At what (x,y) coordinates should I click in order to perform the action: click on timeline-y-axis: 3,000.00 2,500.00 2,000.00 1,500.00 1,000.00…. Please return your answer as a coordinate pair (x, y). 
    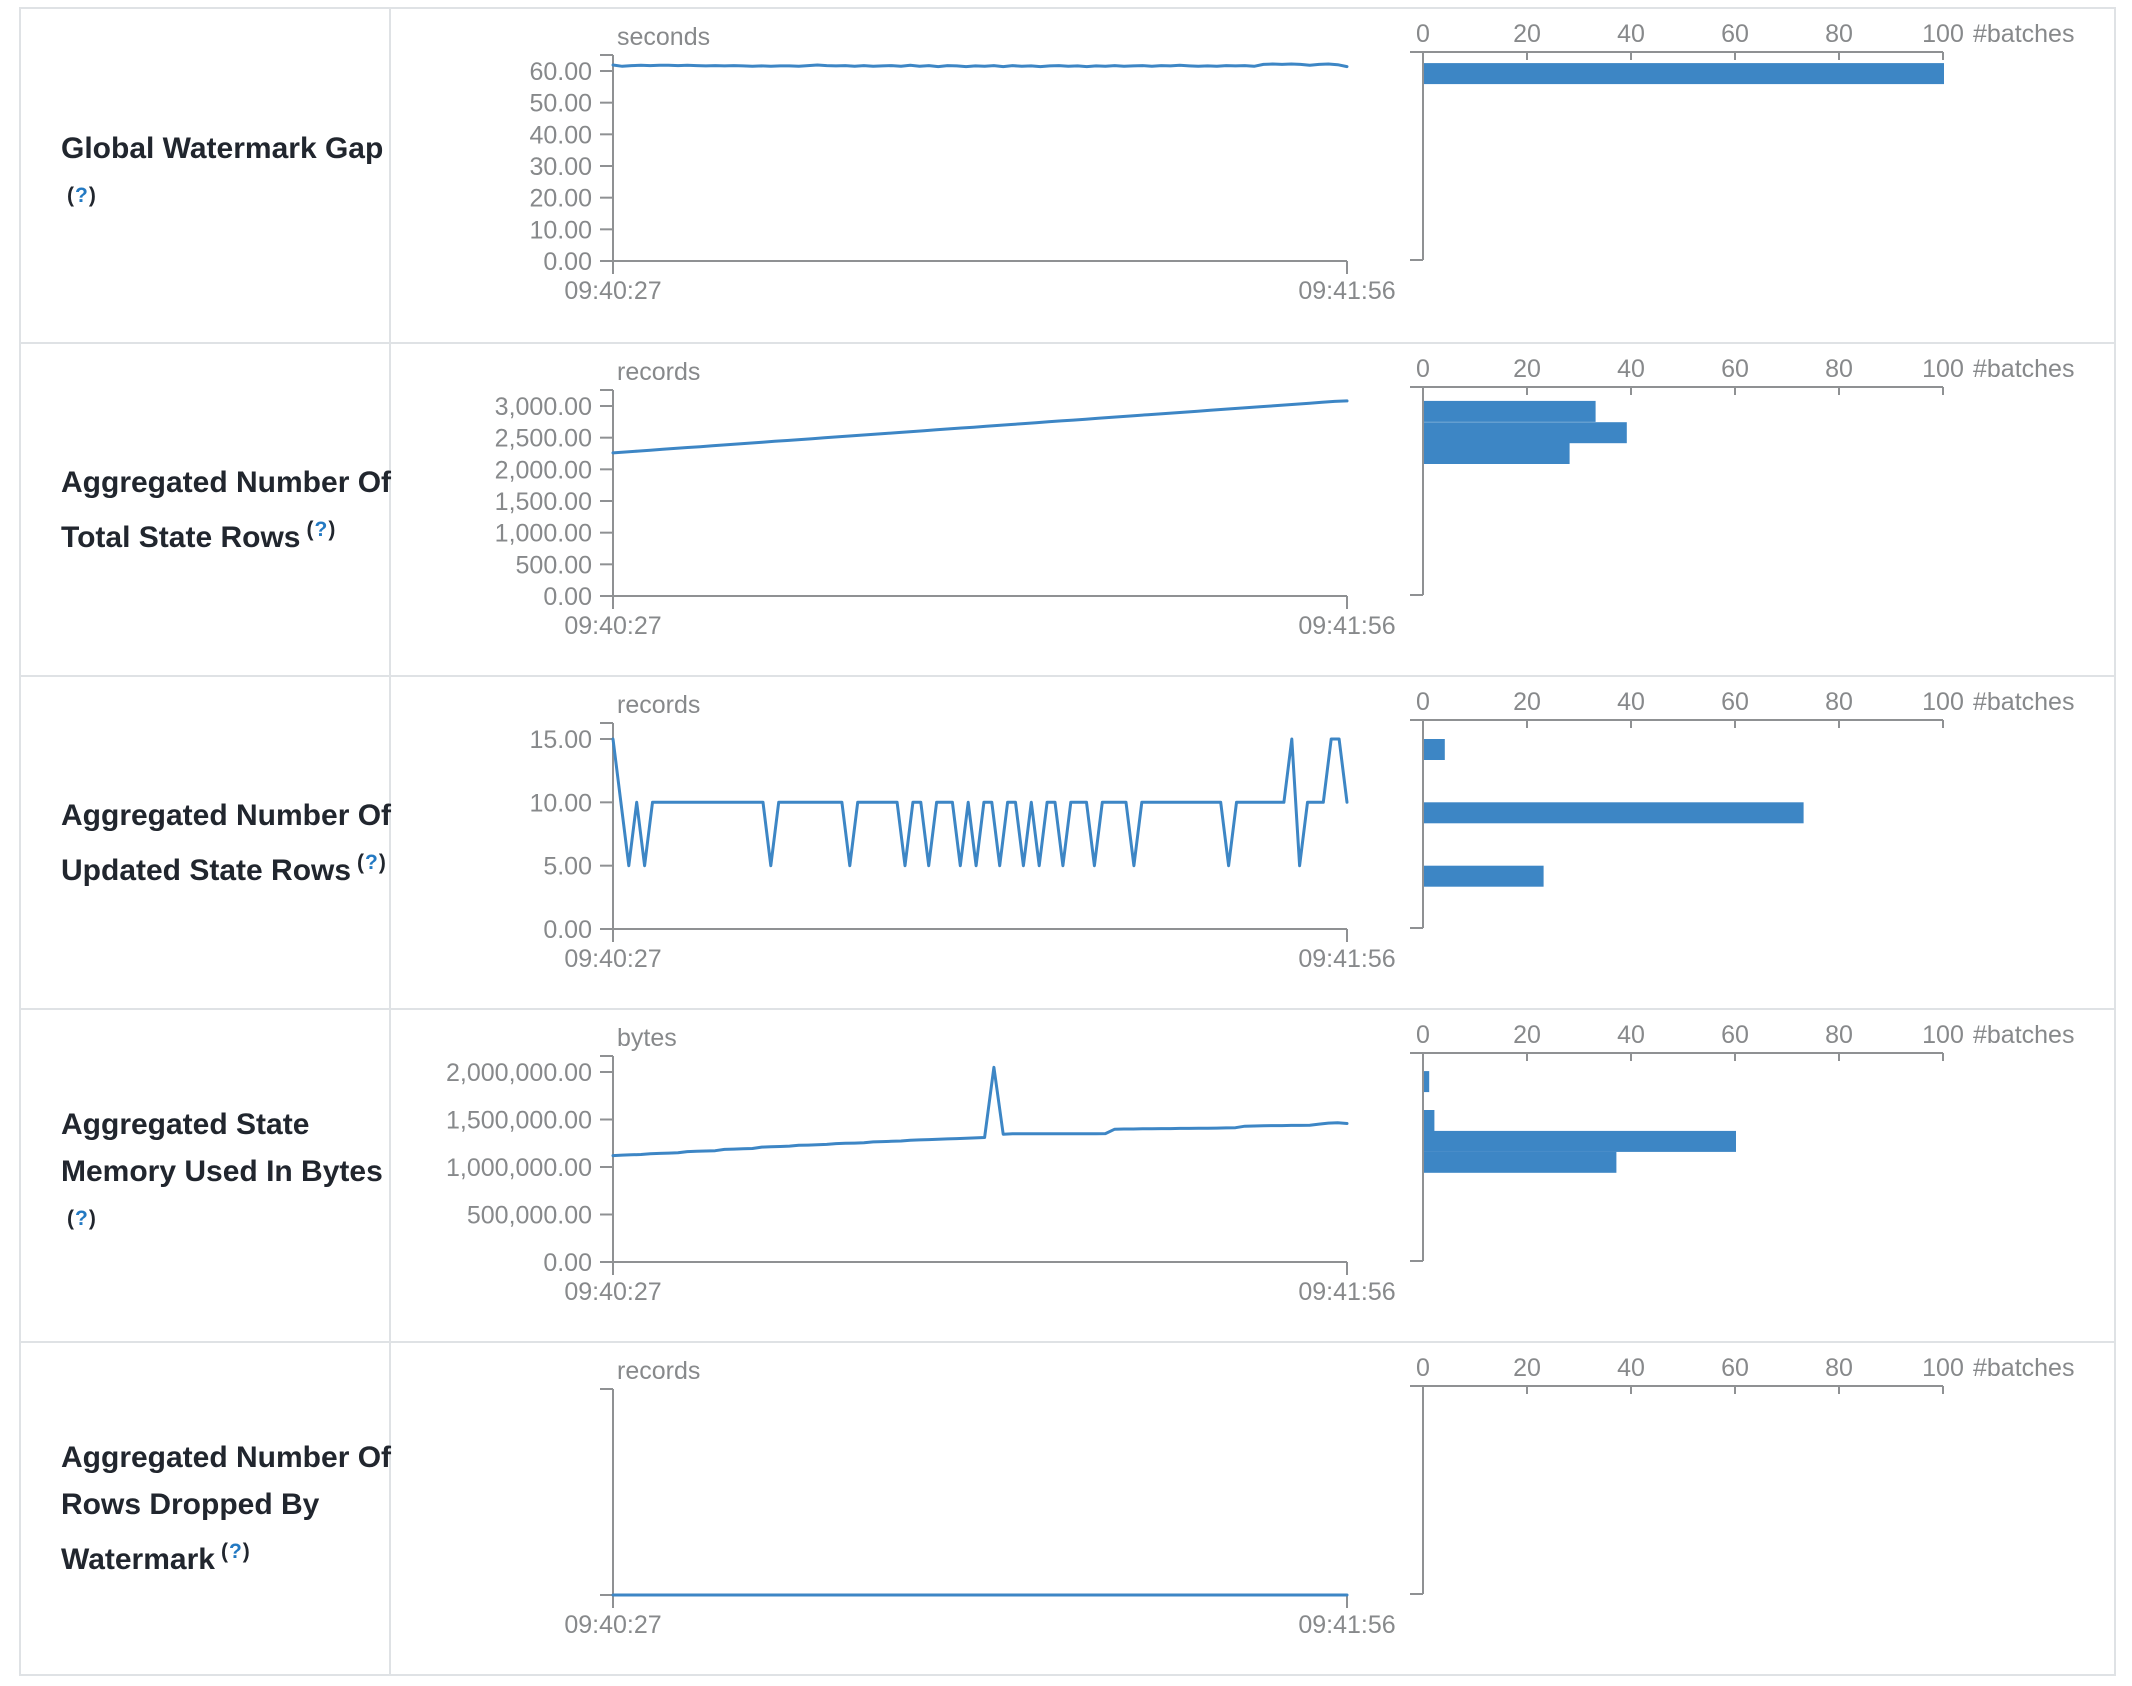
    Looking at the image, I should click on (554, 500).